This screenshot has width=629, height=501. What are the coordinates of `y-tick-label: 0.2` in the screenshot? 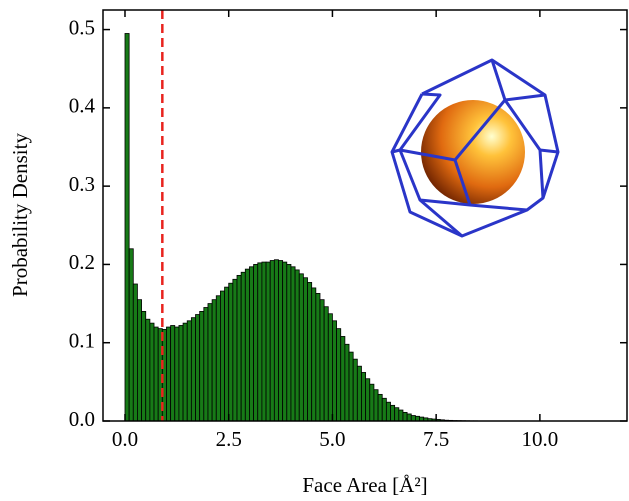 It's located at (82, 262).